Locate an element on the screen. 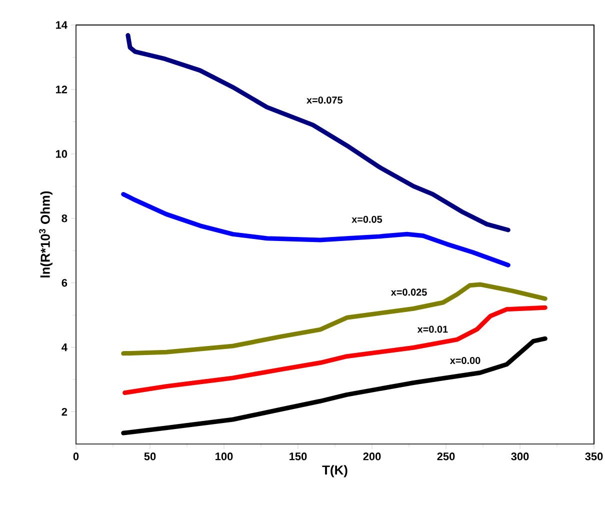 The height and width of the screenshot is (509, 605). series-label: x=0.01 is located at coordinates (432, 329).